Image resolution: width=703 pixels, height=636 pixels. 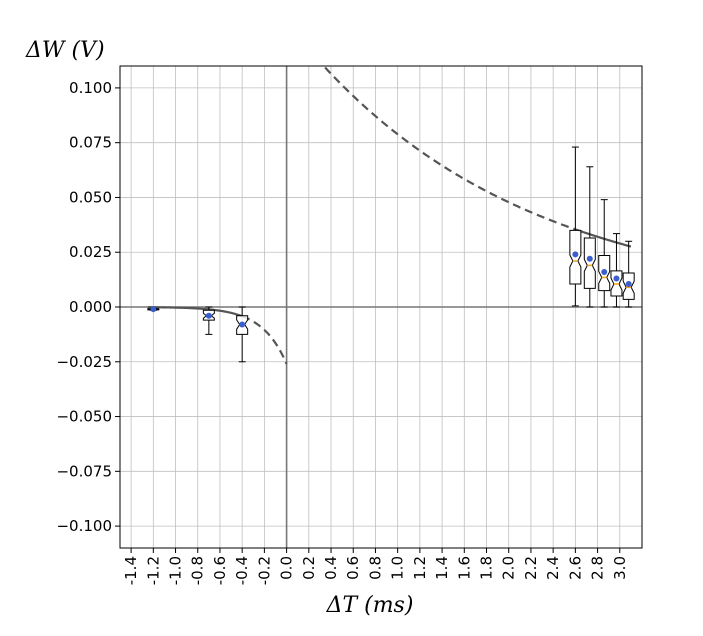 I want to click on x-tick-label: -0.4, so click(x=242, y=570).